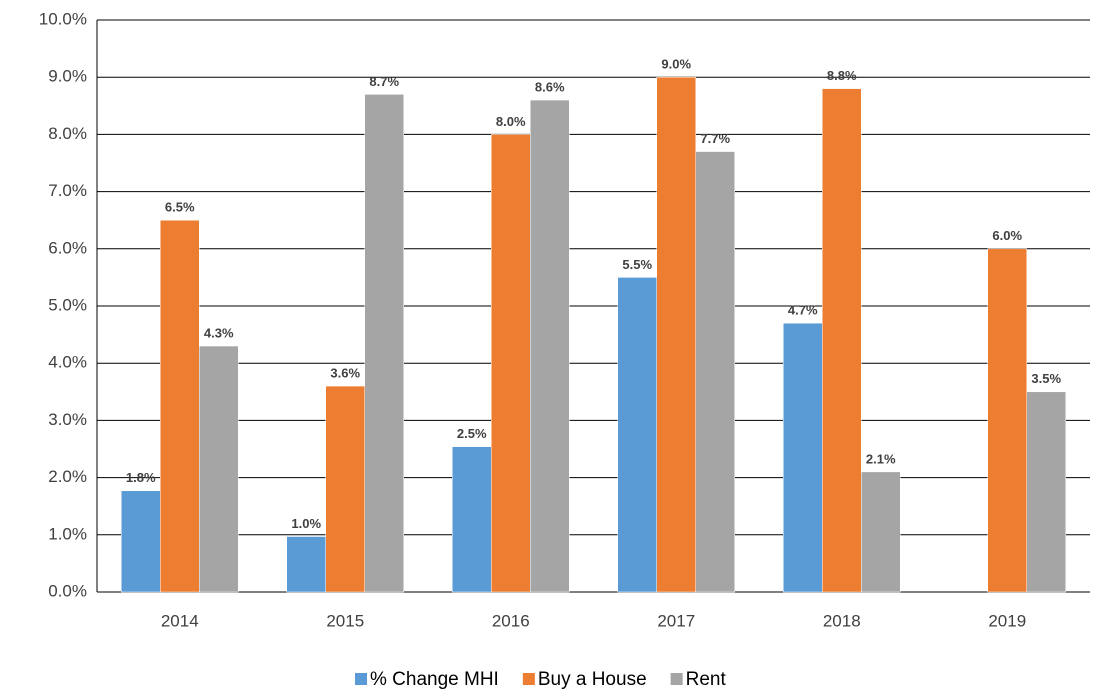 The image size is (1099, 699). What do you see at coordinates (637, 264) in the screenshot?
I see `data-label: 5.5%` at bounding box center [637, 264].